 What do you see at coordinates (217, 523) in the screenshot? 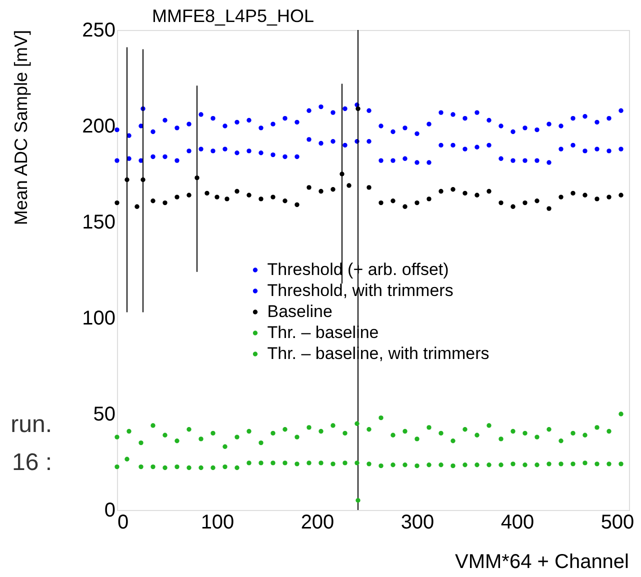
I see `x-tick-label: 100` at bounding box center [217, 523].